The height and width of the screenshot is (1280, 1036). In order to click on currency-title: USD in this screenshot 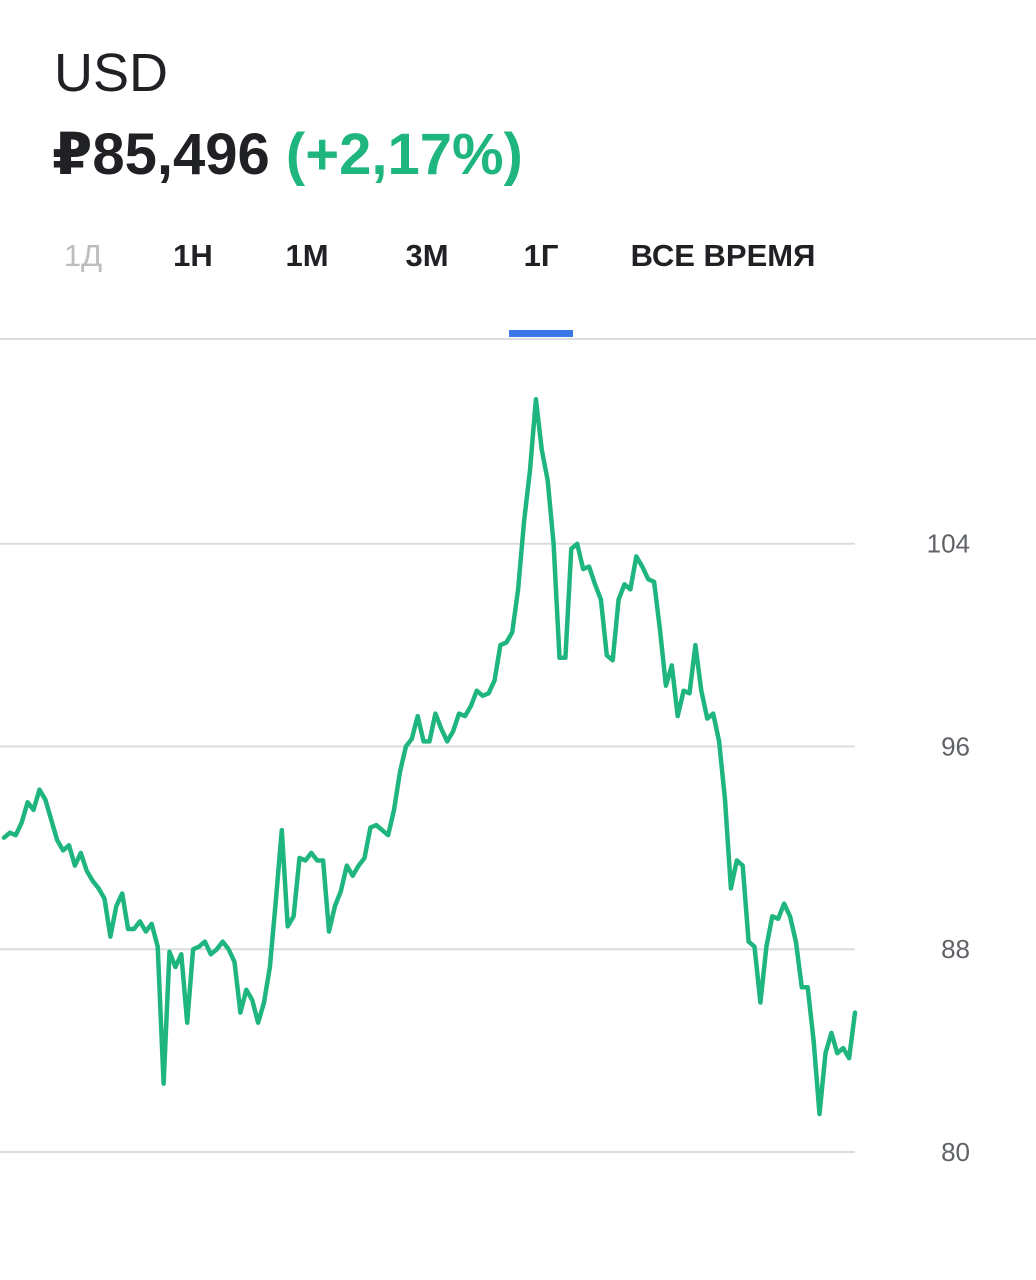, I will do `click(111, 73)`.